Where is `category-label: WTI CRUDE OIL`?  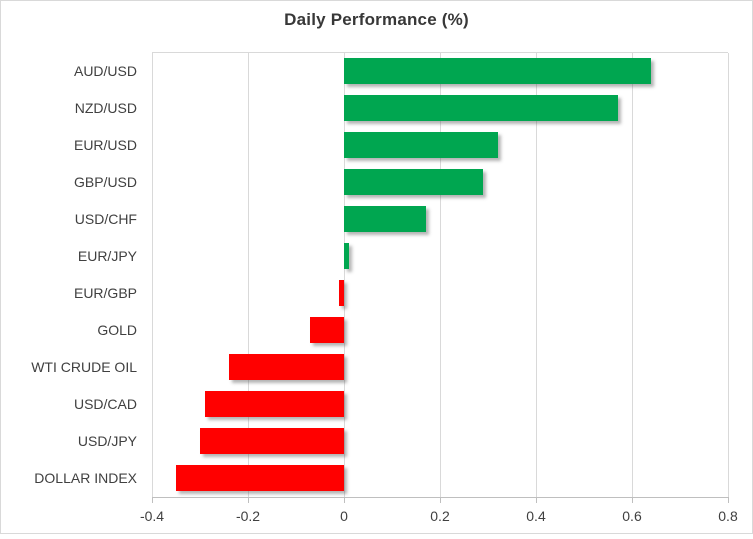
category-label: WTI CRUDE OIL is located at coordinates (84, 366).